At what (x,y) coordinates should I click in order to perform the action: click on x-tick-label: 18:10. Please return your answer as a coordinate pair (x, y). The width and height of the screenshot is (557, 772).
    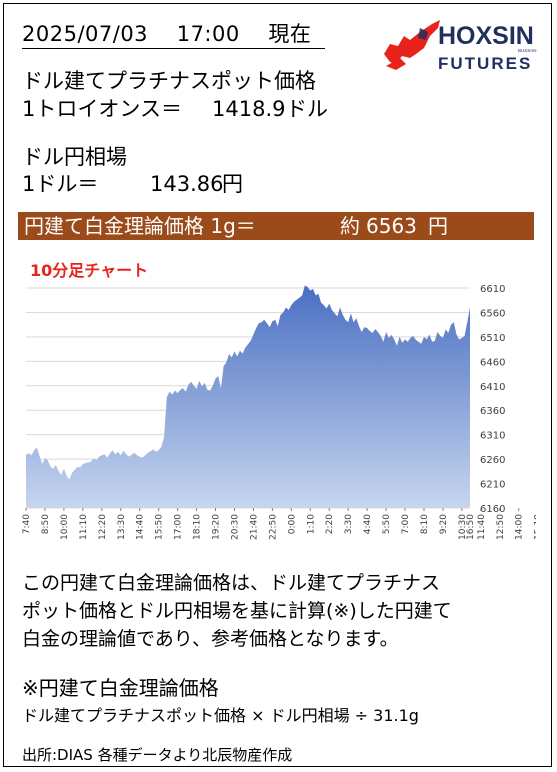
    Looking at the image, I should click on (198, 527).